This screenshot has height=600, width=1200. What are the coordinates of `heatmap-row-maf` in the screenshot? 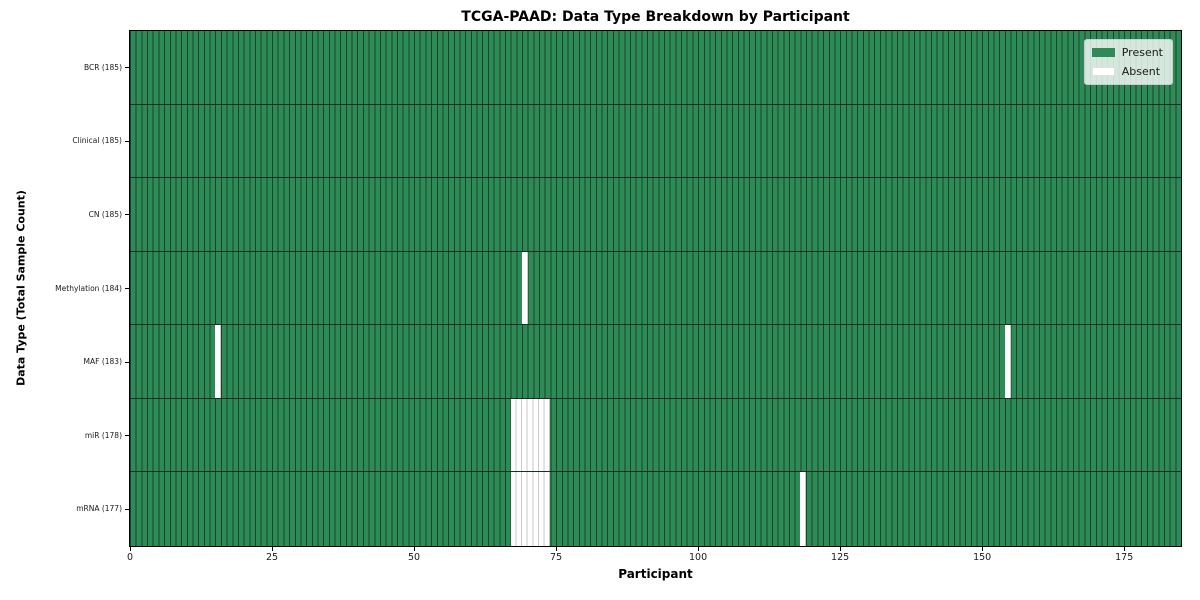 It's located at (655, 362).